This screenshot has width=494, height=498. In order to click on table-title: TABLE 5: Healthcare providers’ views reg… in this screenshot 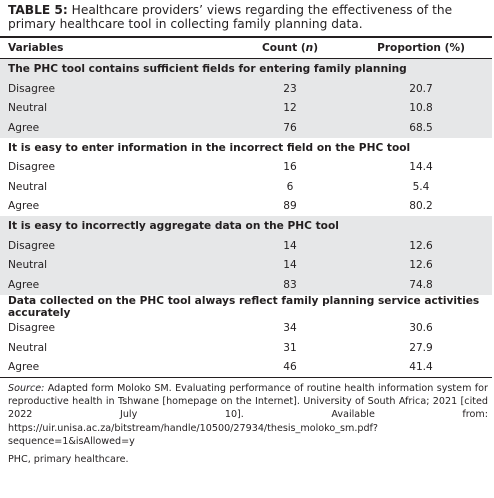, I will do `click(248, 17)`.